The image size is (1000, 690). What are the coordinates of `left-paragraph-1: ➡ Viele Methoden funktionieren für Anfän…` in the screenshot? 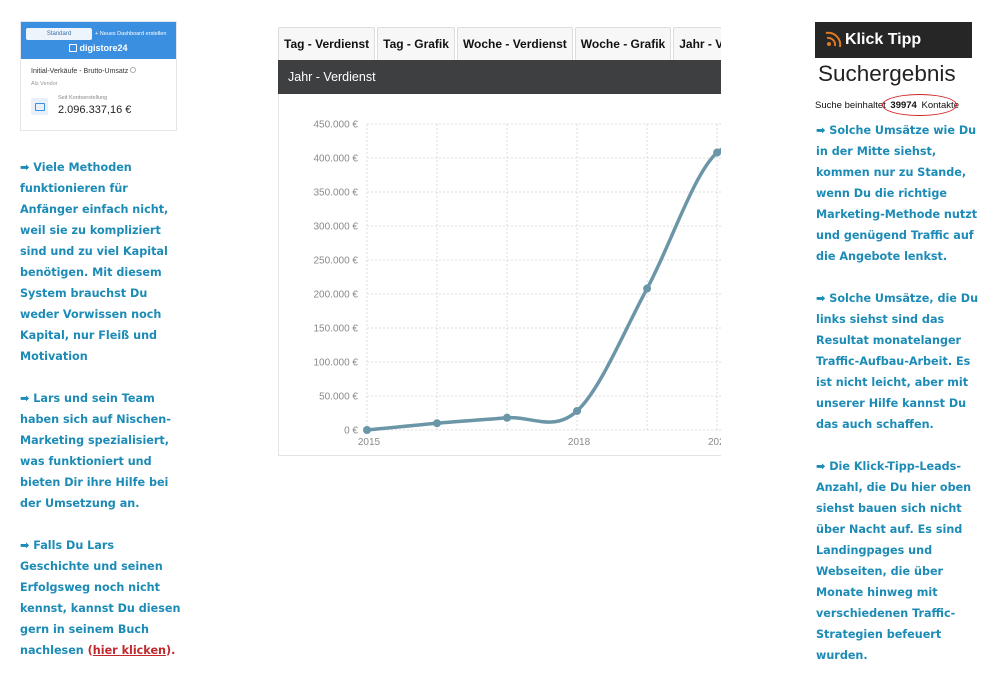 It's located at (94, 262).